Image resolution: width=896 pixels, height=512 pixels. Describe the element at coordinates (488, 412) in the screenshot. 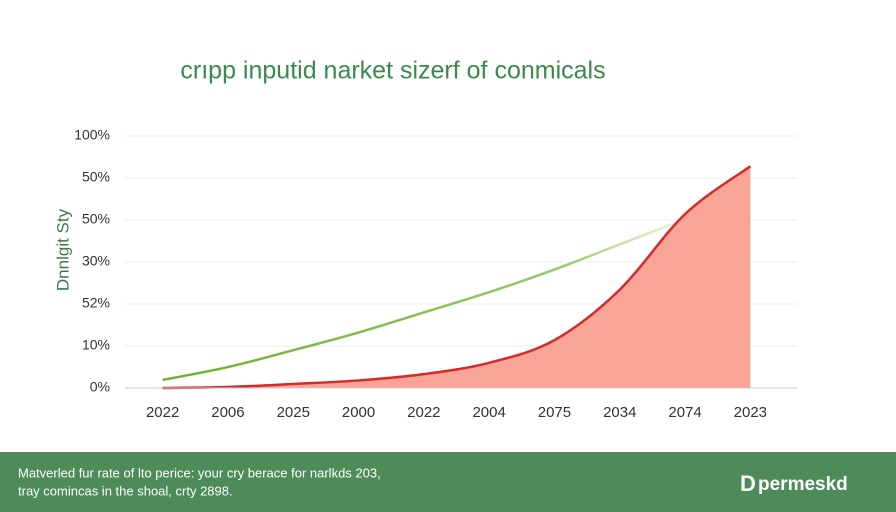

I see `x-tick-label: 2004` at that location.